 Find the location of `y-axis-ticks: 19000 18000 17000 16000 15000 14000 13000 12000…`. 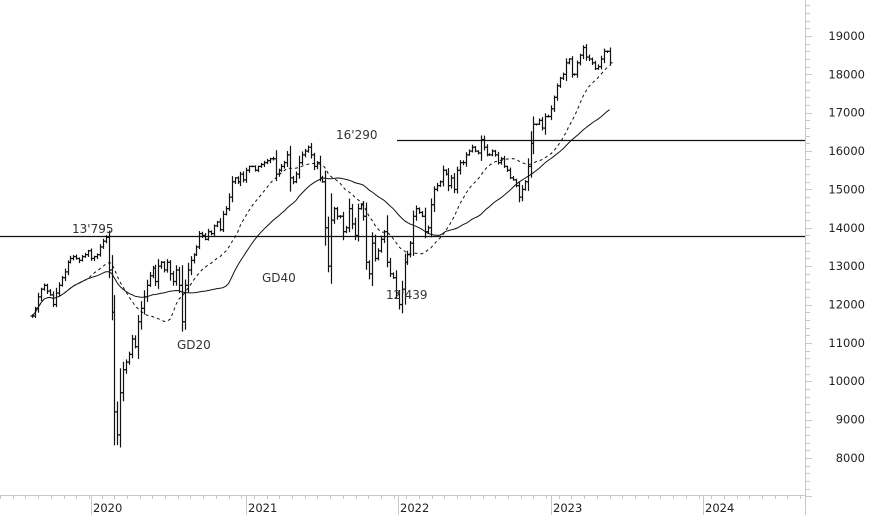

y-axis-ticks: 19000 18000 17000 16000 15000 14000 13000 12000… is located at coordinates (835, 251).